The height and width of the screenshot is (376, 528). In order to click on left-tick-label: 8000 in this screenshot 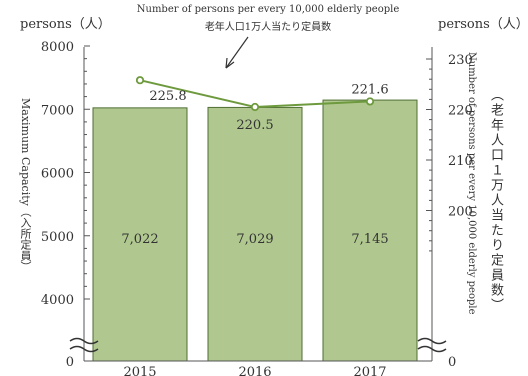, I will do `click(57, 47)`.